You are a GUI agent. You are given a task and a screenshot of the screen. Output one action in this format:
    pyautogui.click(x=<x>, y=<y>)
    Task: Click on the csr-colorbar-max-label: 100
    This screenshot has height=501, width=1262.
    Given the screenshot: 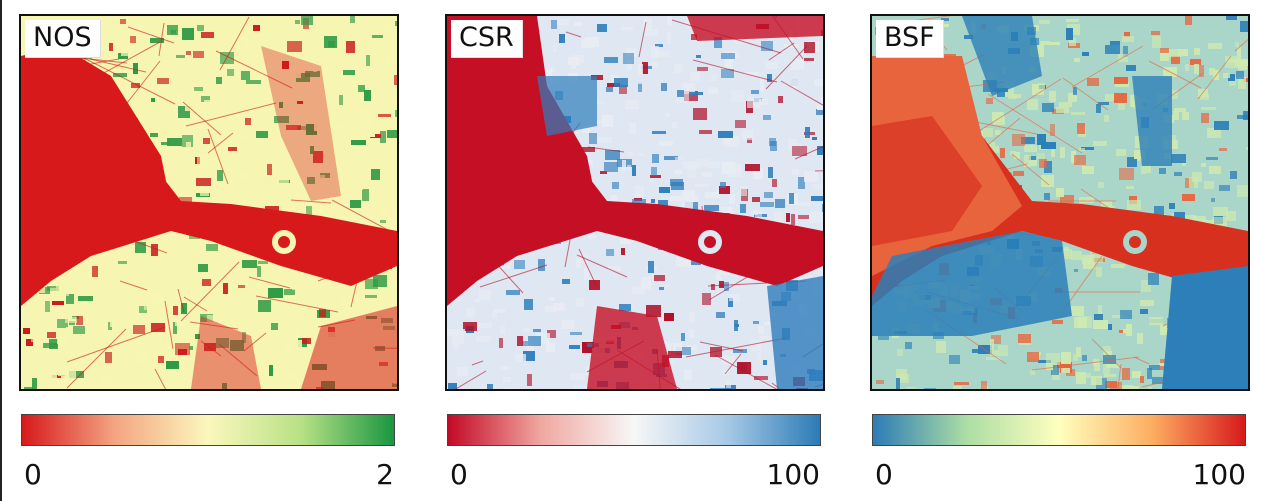 What is the action you would take?
    pyautogui.click(x=793, y=474)
    